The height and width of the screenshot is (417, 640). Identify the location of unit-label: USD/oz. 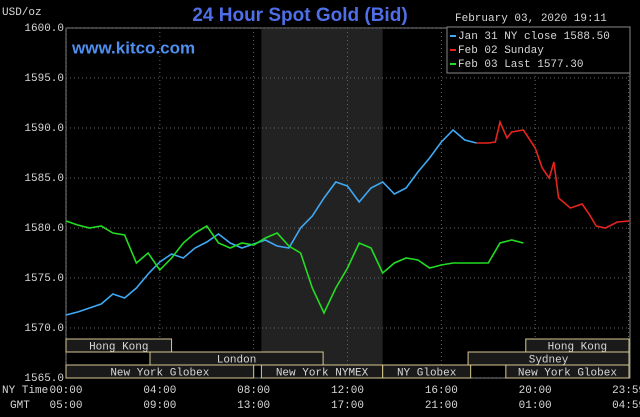
(22, 13).